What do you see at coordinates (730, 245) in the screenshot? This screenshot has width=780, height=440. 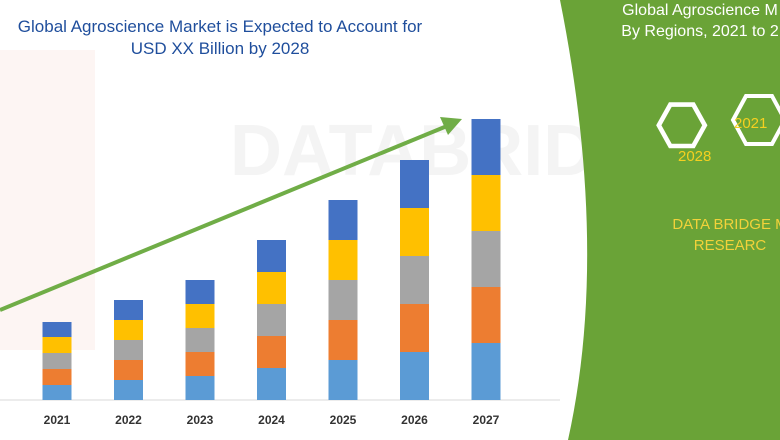 I see `brand-line-2: RESEARC` at bounding box center [730, 245].